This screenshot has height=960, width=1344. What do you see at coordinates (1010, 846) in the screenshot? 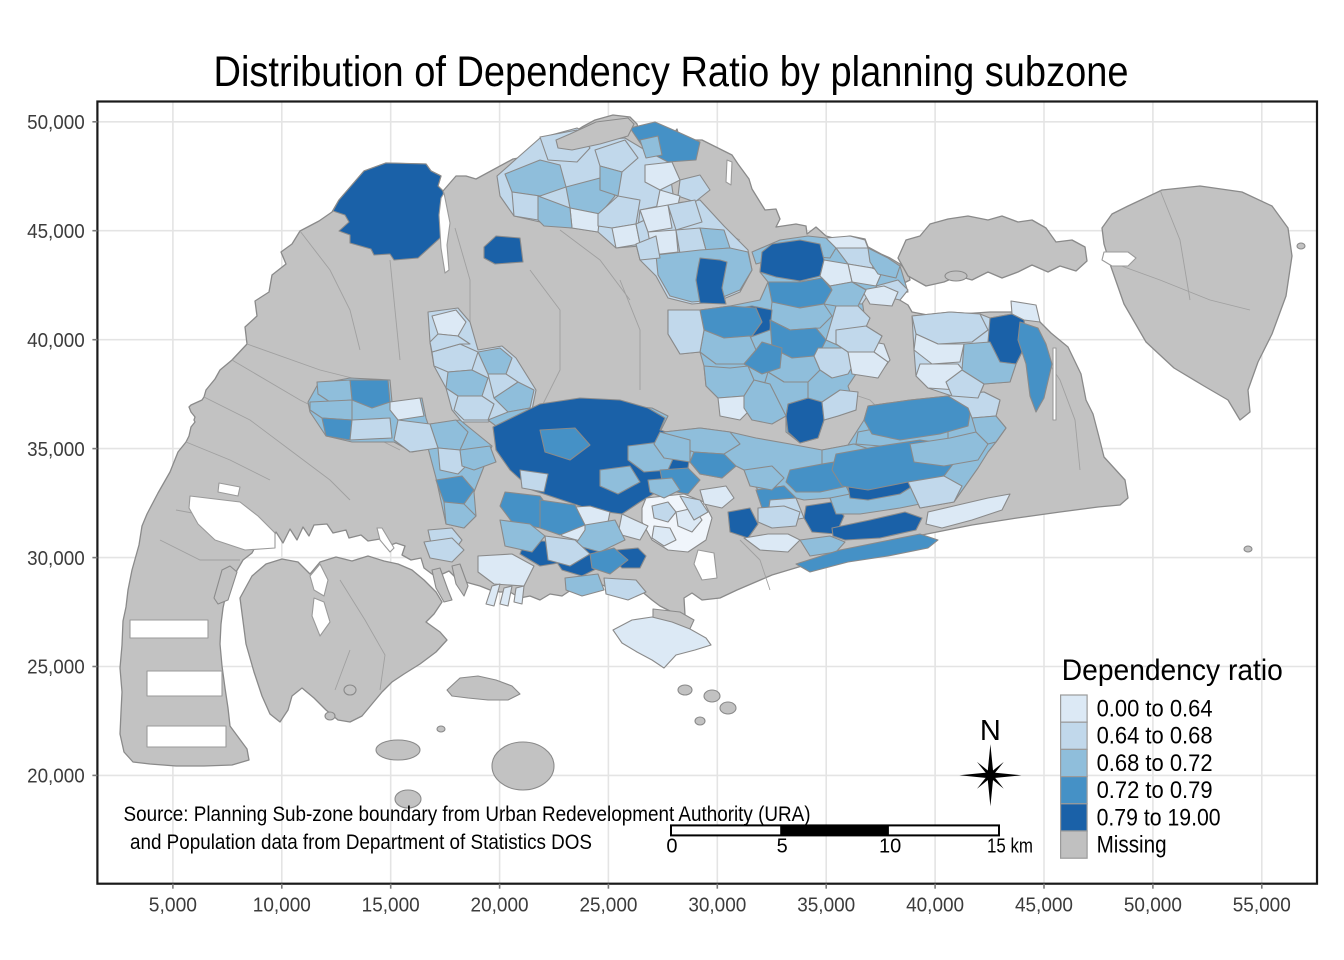
I see `svg-text: 15 km` at bounding box center [1010, 846].